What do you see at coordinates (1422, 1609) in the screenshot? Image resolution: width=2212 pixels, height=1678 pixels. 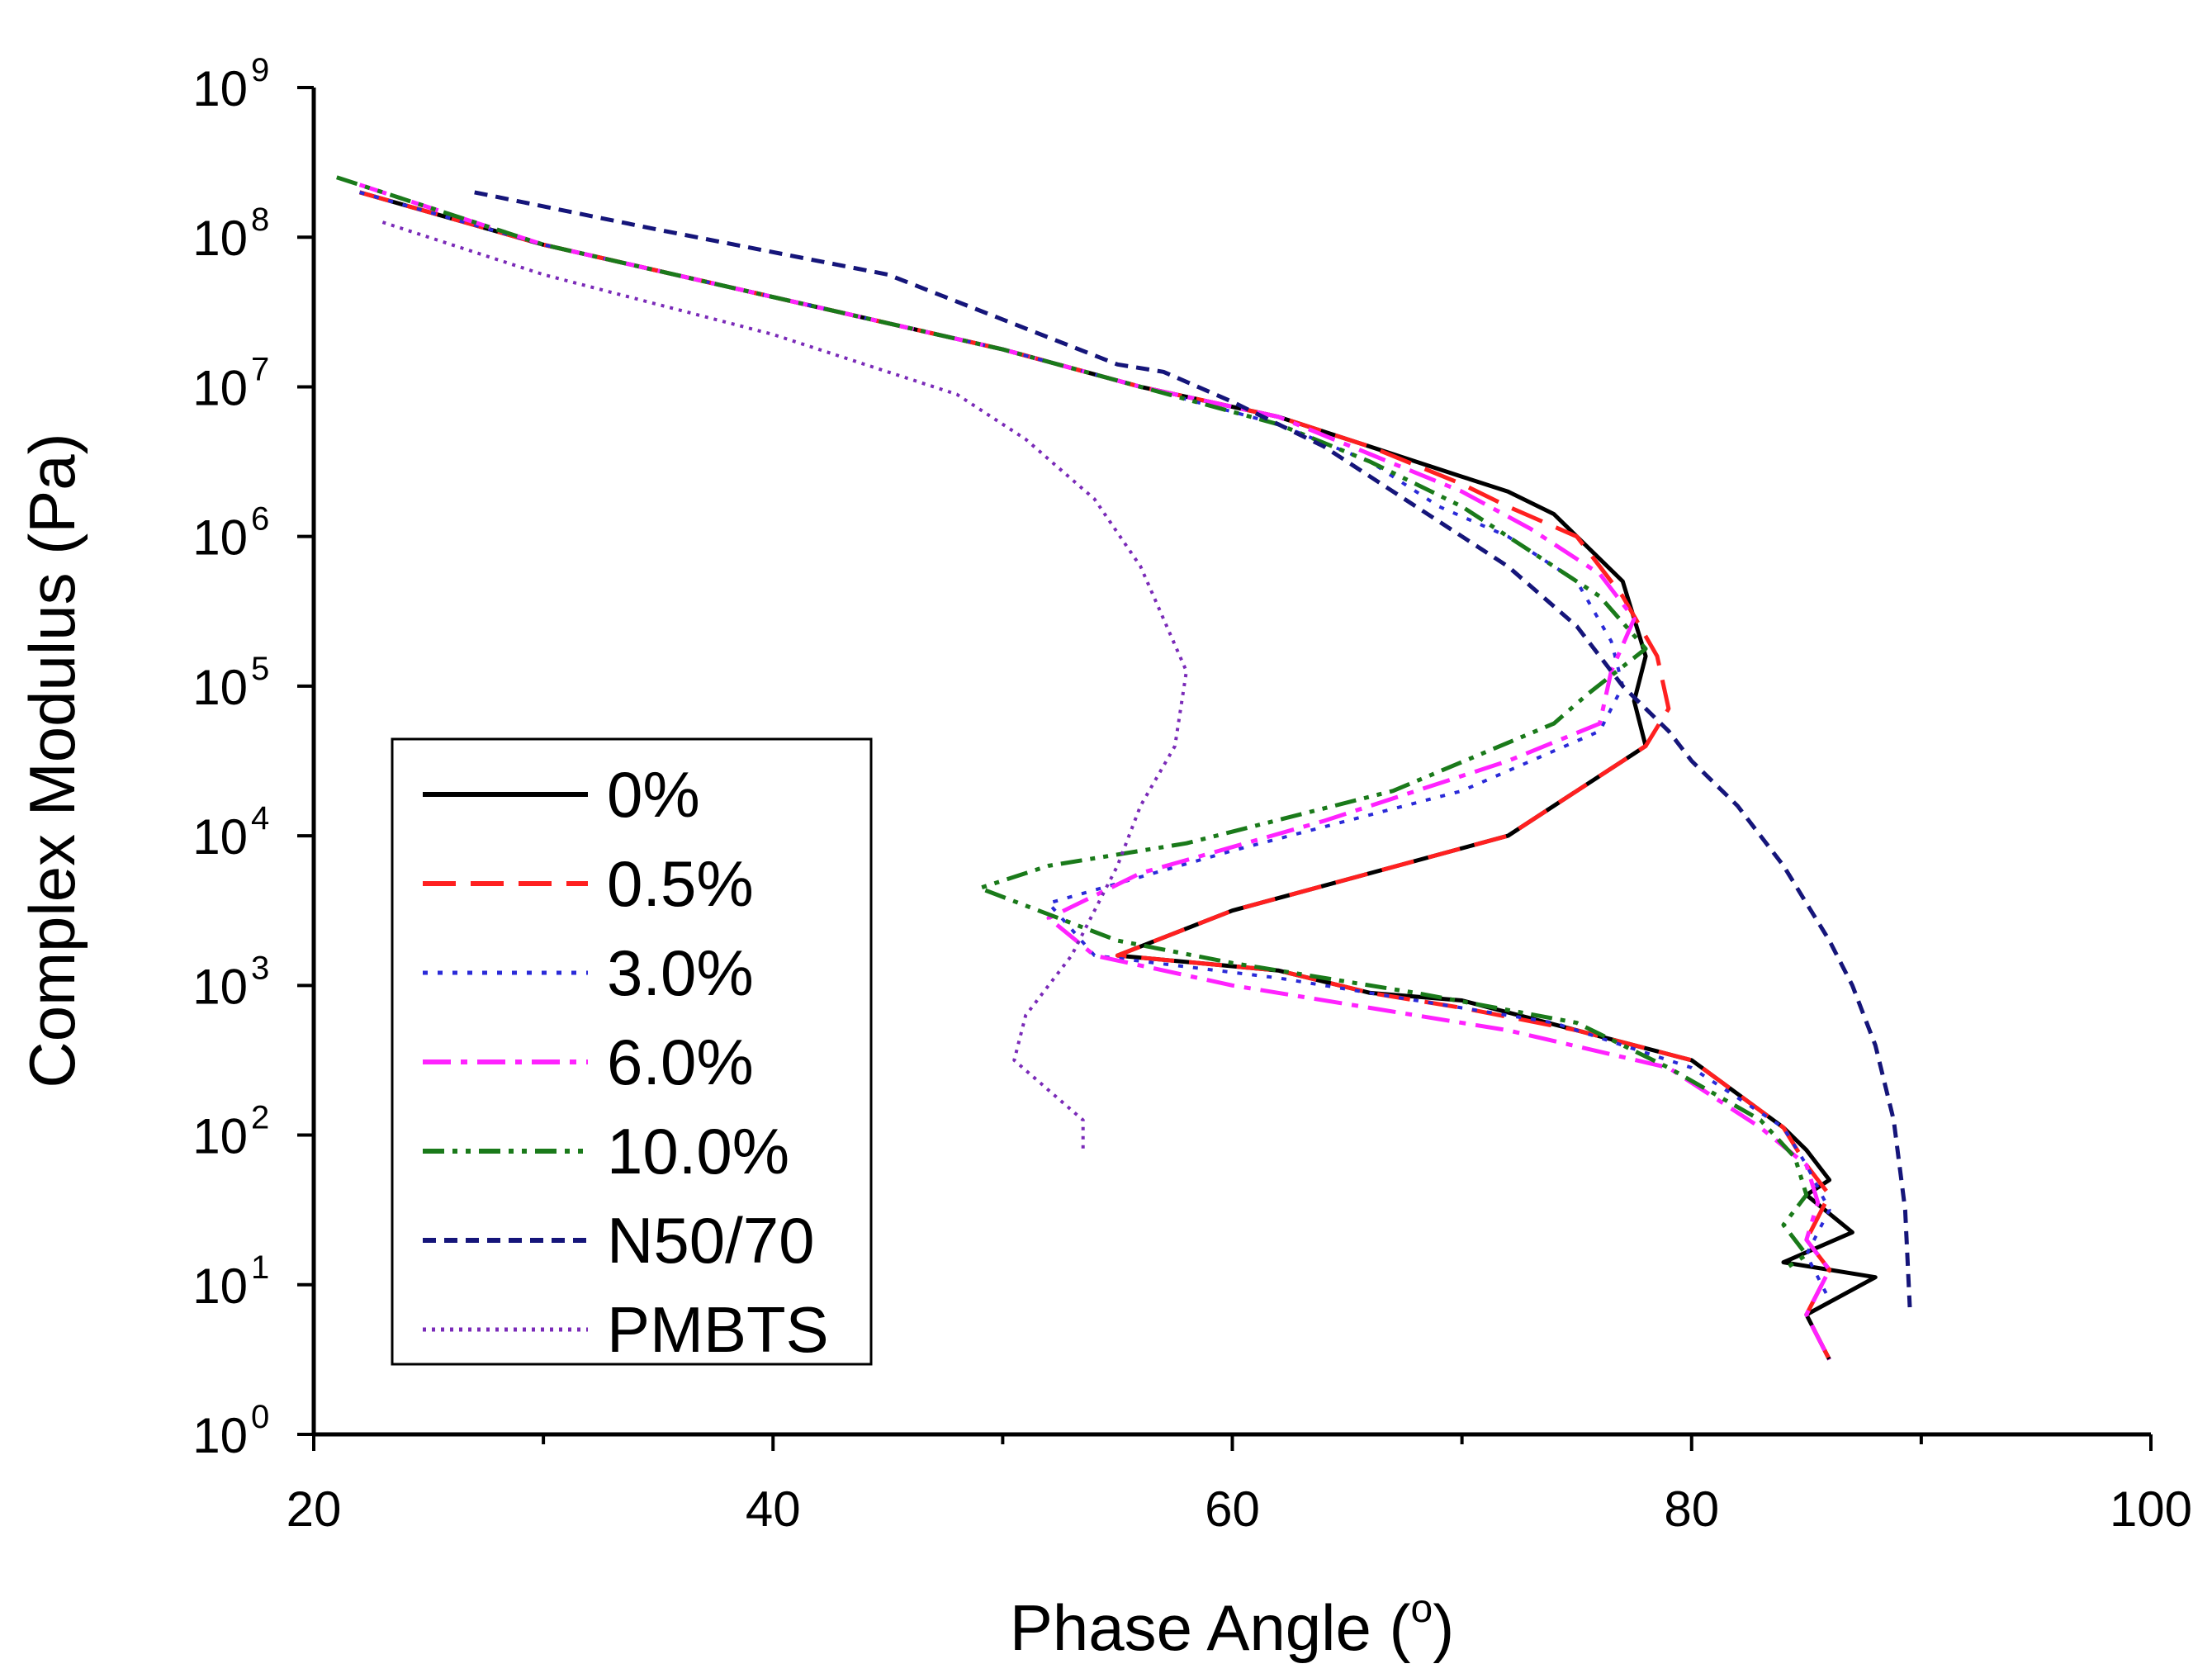 I see `x-axis-title-sup: o` at bounding box center [1422, 1609].